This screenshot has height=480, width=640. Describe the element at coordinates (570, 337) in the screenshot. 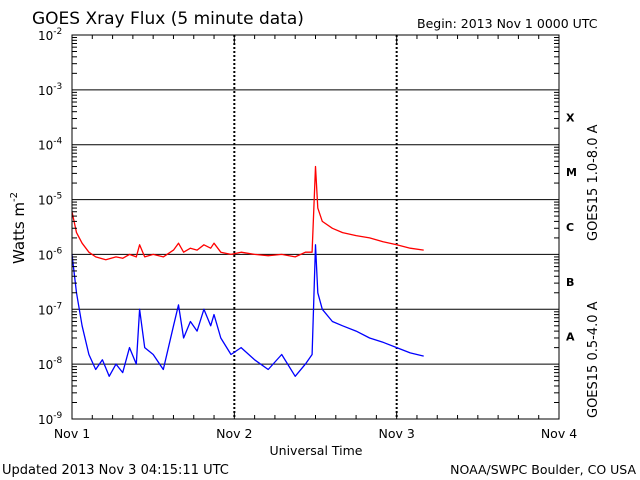

I see `flare-class-a: A` at that location.